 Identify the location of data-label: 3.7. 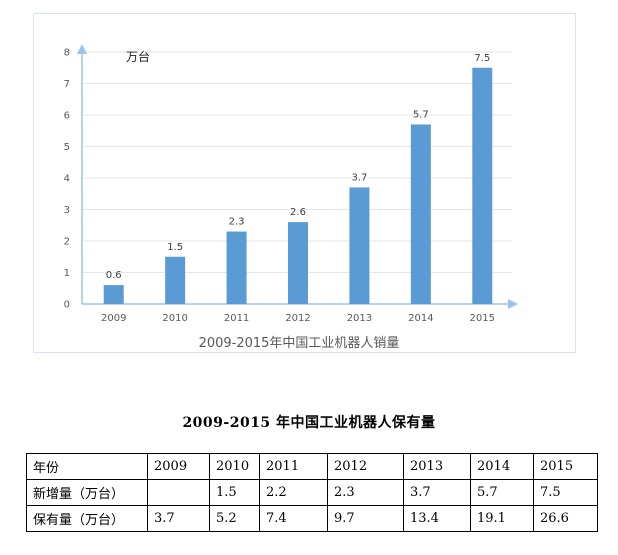
(359, 177).